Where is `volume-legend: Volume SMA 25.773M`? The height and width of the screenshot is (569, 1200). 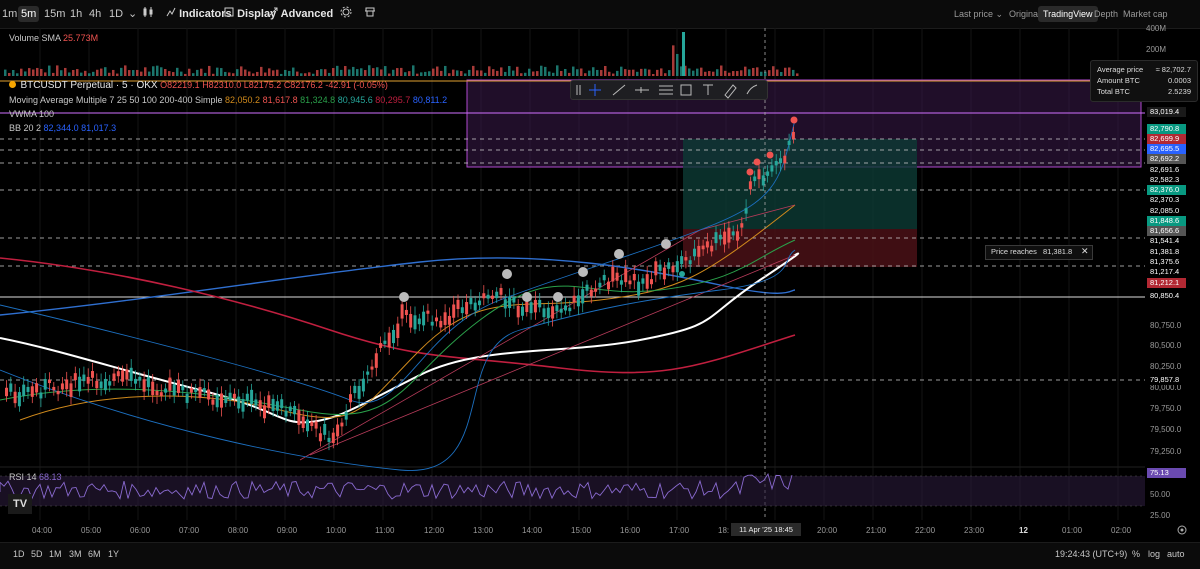
volume-legend: Volume SMA 25.773M is located at coordinates (54, 38).